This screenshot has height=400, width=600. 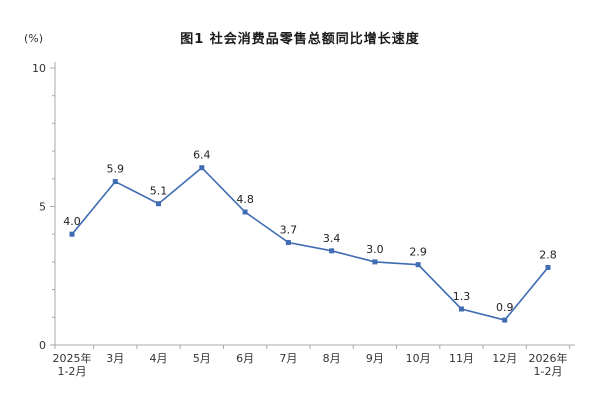 I want to click on chart-title: 图1 社会消费品零售总额同比增长速度, so click(x=300, y=39).